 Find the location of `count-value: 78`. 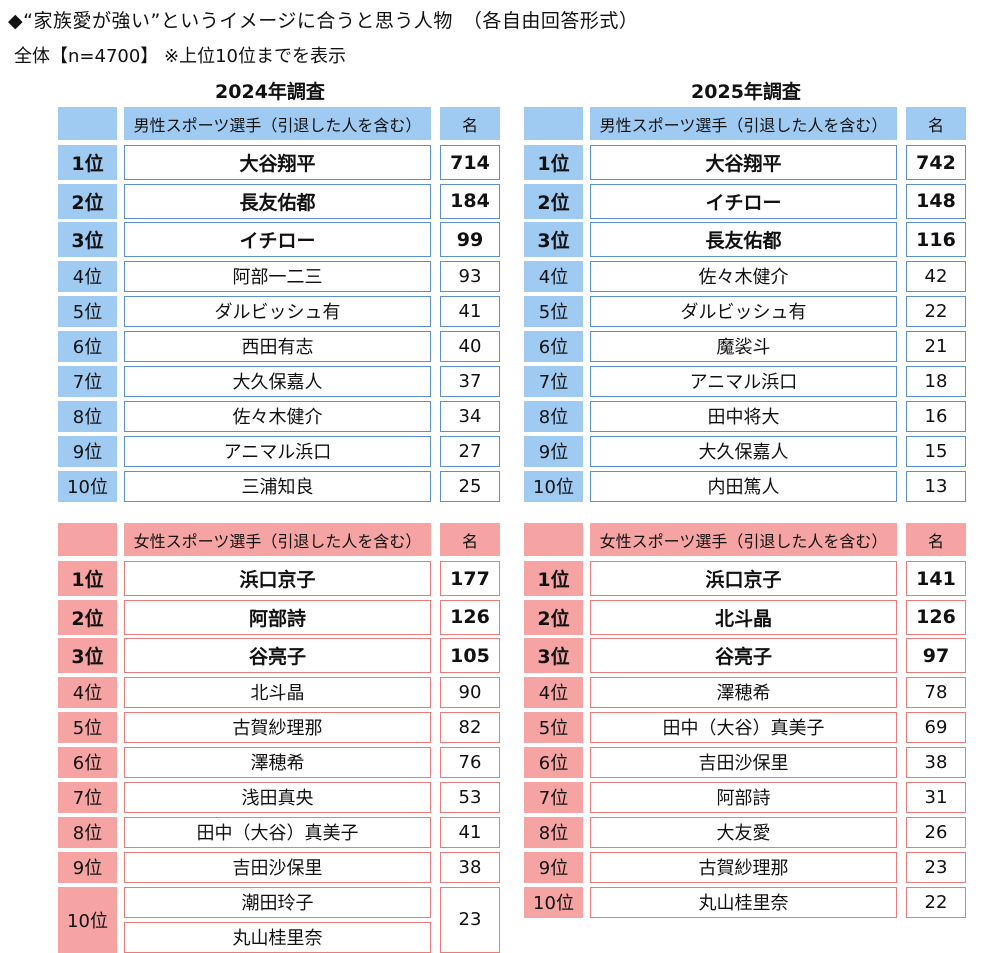

count-value: 78 is located at coordinates (936, 692).